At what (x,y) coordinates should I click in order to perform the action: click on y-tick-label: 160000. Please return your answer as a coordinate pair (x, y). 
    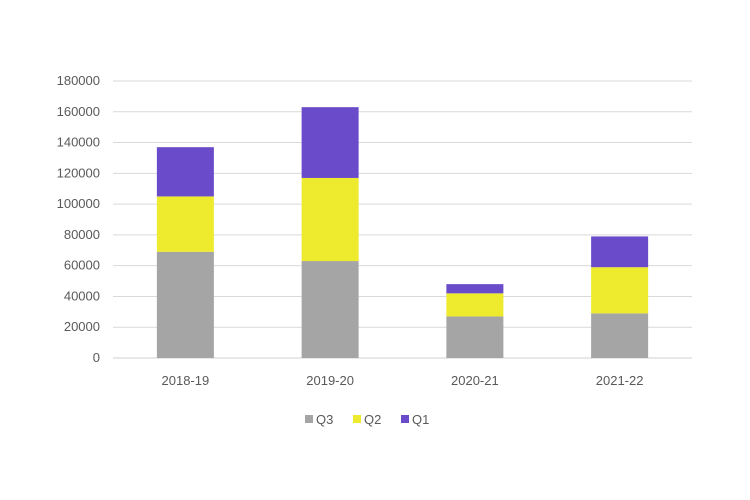
    Looking at the image, I should click on (78, 111).